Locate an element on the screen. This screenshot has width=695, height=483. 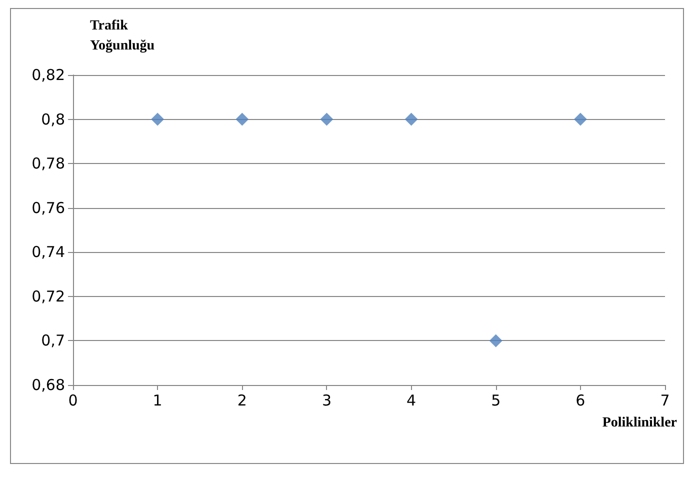
x-tick-label: 6 is located at coordinates (581, 401).